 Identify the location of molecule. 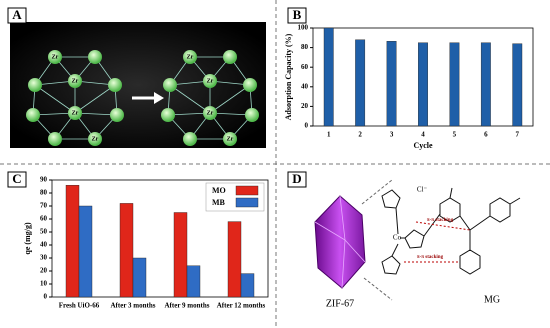
(451, 231).